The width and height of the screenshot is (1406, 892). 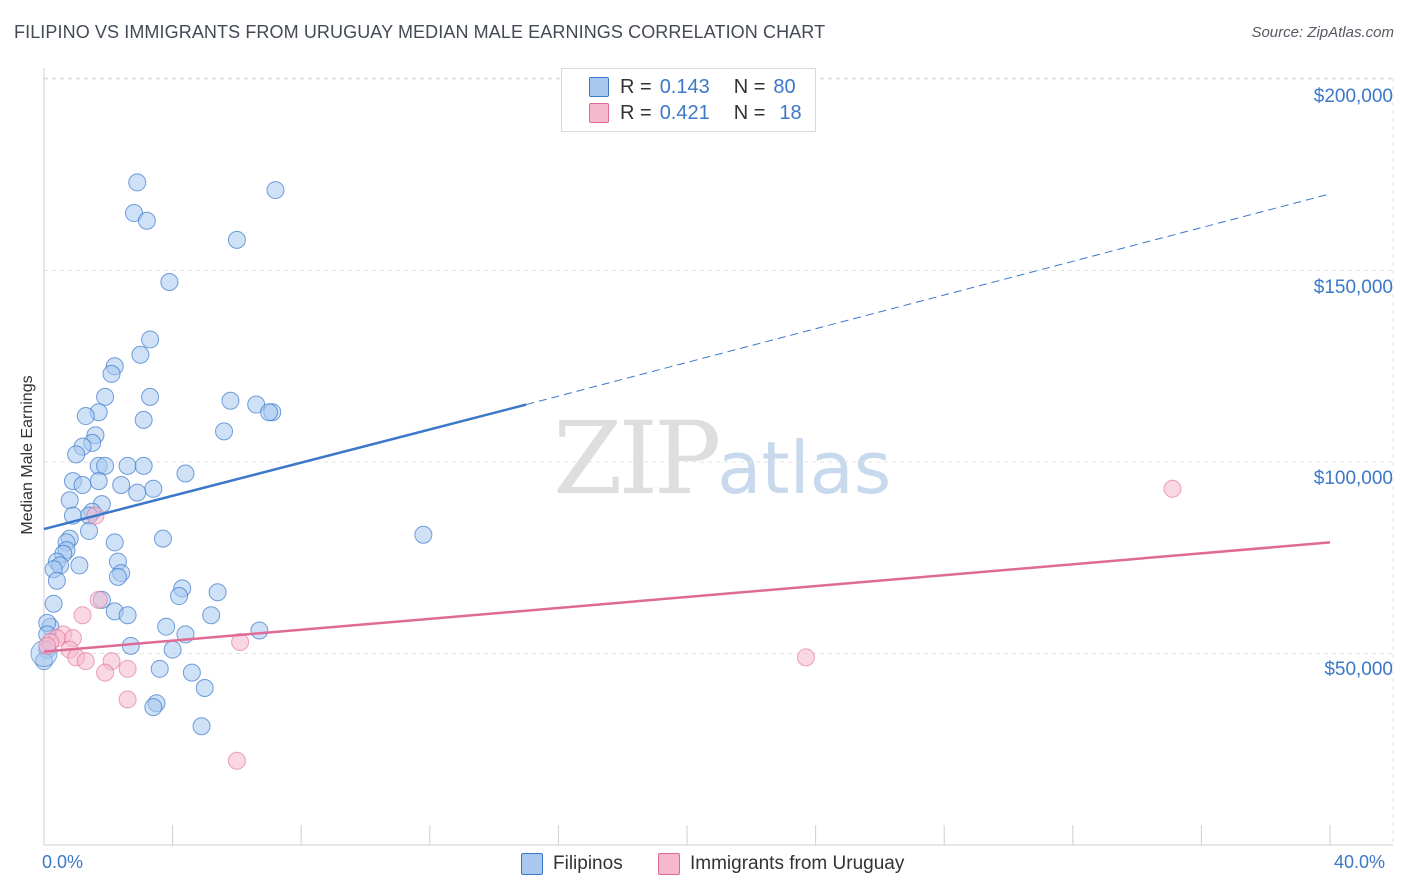 What do you see at coordinates (687, 597) in the screenshot?
I see `uruguay-trend-line` at bounding box center [687, 597].